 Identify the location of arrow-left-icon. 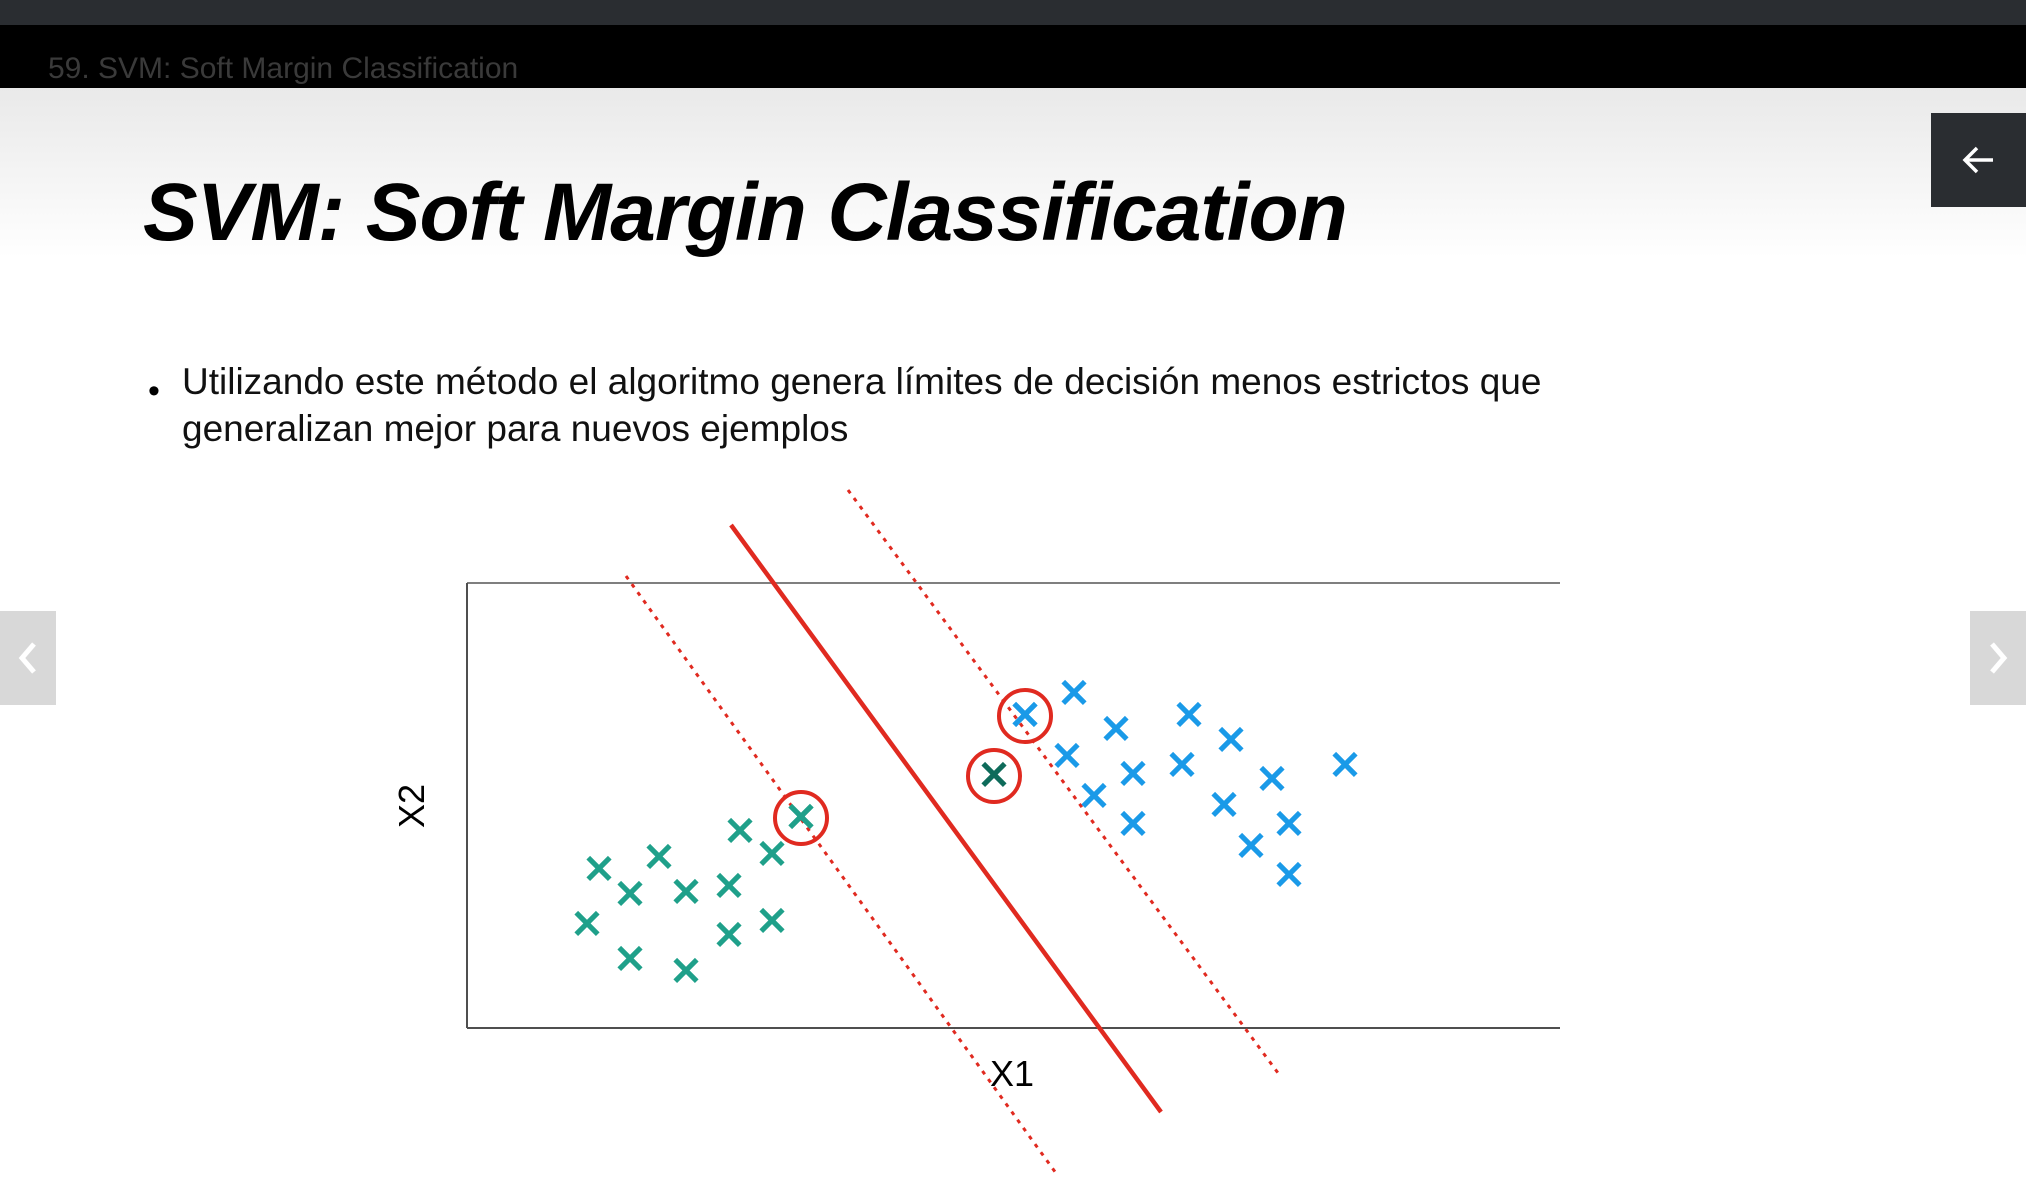
(1977, 160).